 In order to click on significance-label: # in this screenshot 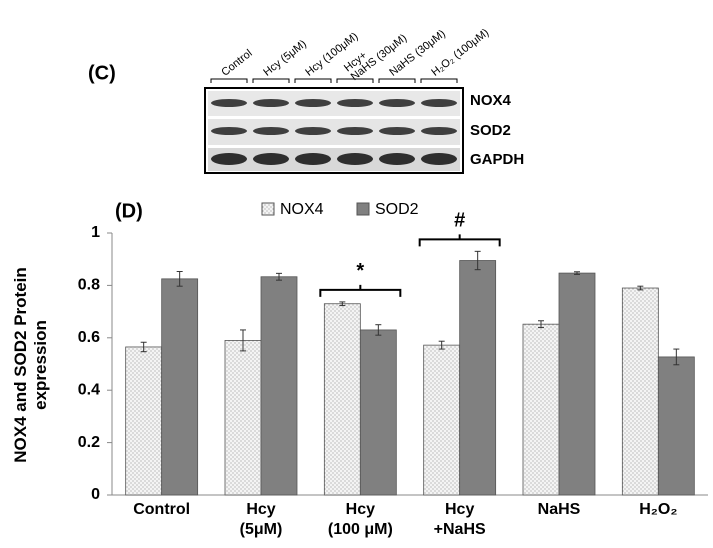, I will do `click(459, 221)`.